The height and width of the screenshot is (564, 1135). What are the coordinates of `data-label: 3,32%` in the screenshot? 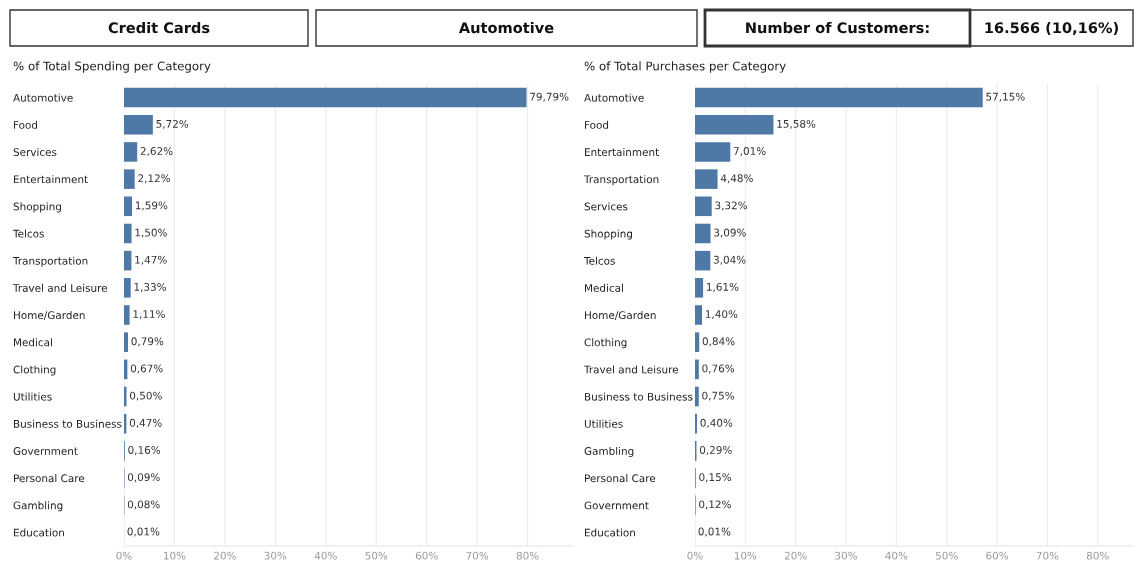 It's located at (731, 206).